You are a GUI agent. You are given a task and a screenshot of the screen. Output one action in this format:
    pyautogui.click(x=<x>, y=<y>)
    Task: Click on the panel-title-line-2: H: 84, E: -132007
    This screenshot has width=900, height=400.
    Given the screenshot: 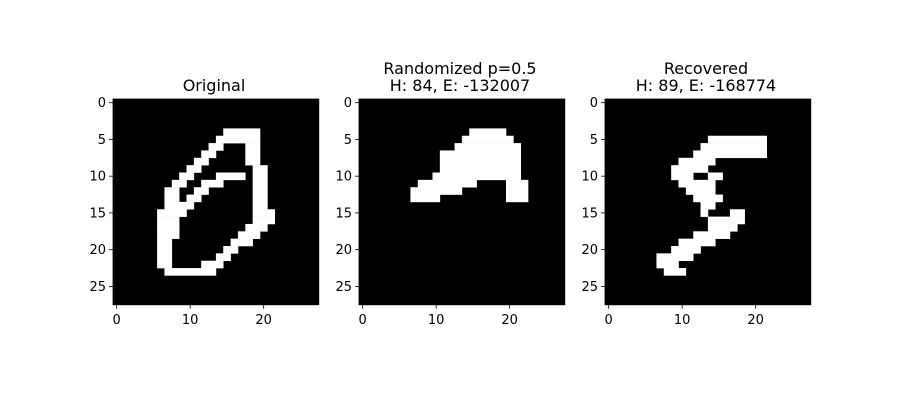 What is the action you would take?
    pyautogui.click(x=460, y=85)
    